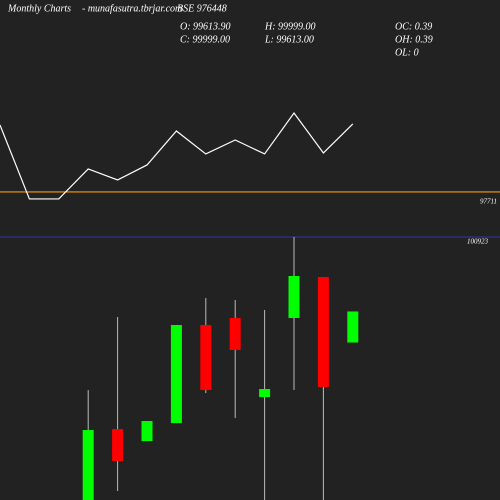 The width and height of the screenshot is (500, 500). Describe the element at coordinates (488, 202) in the screenshot. I see `price-label: 97711` at that location.